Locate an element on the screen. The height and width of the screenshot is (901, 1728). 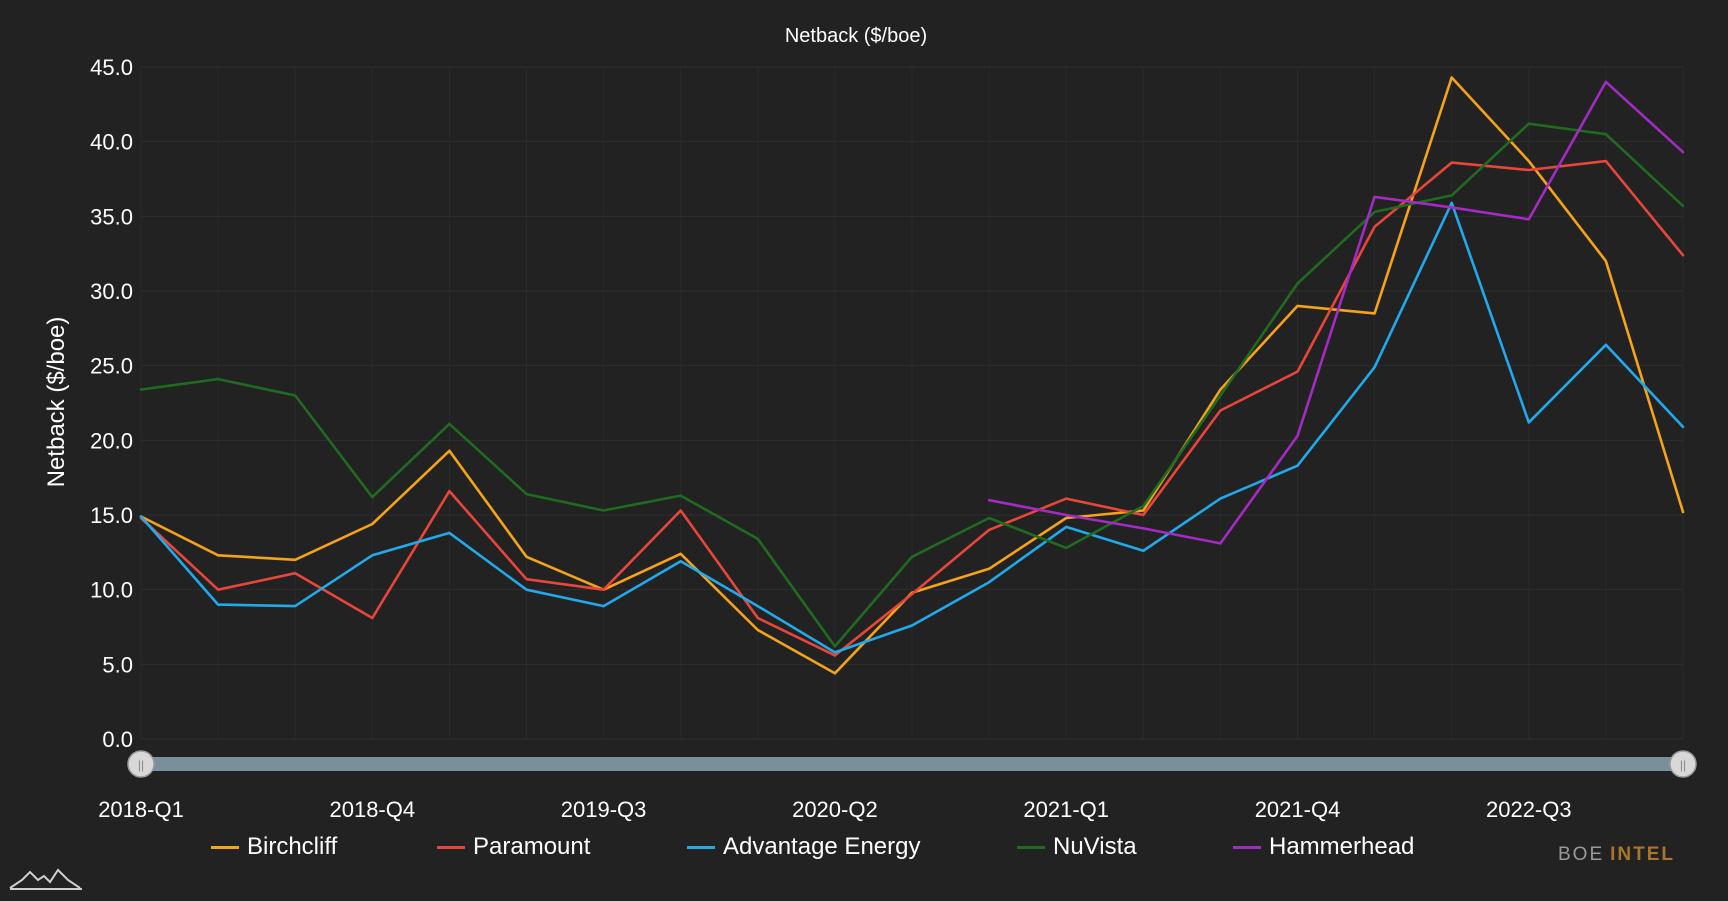
legend-item-paramount: Paramount is located at coordinates (513, 847).